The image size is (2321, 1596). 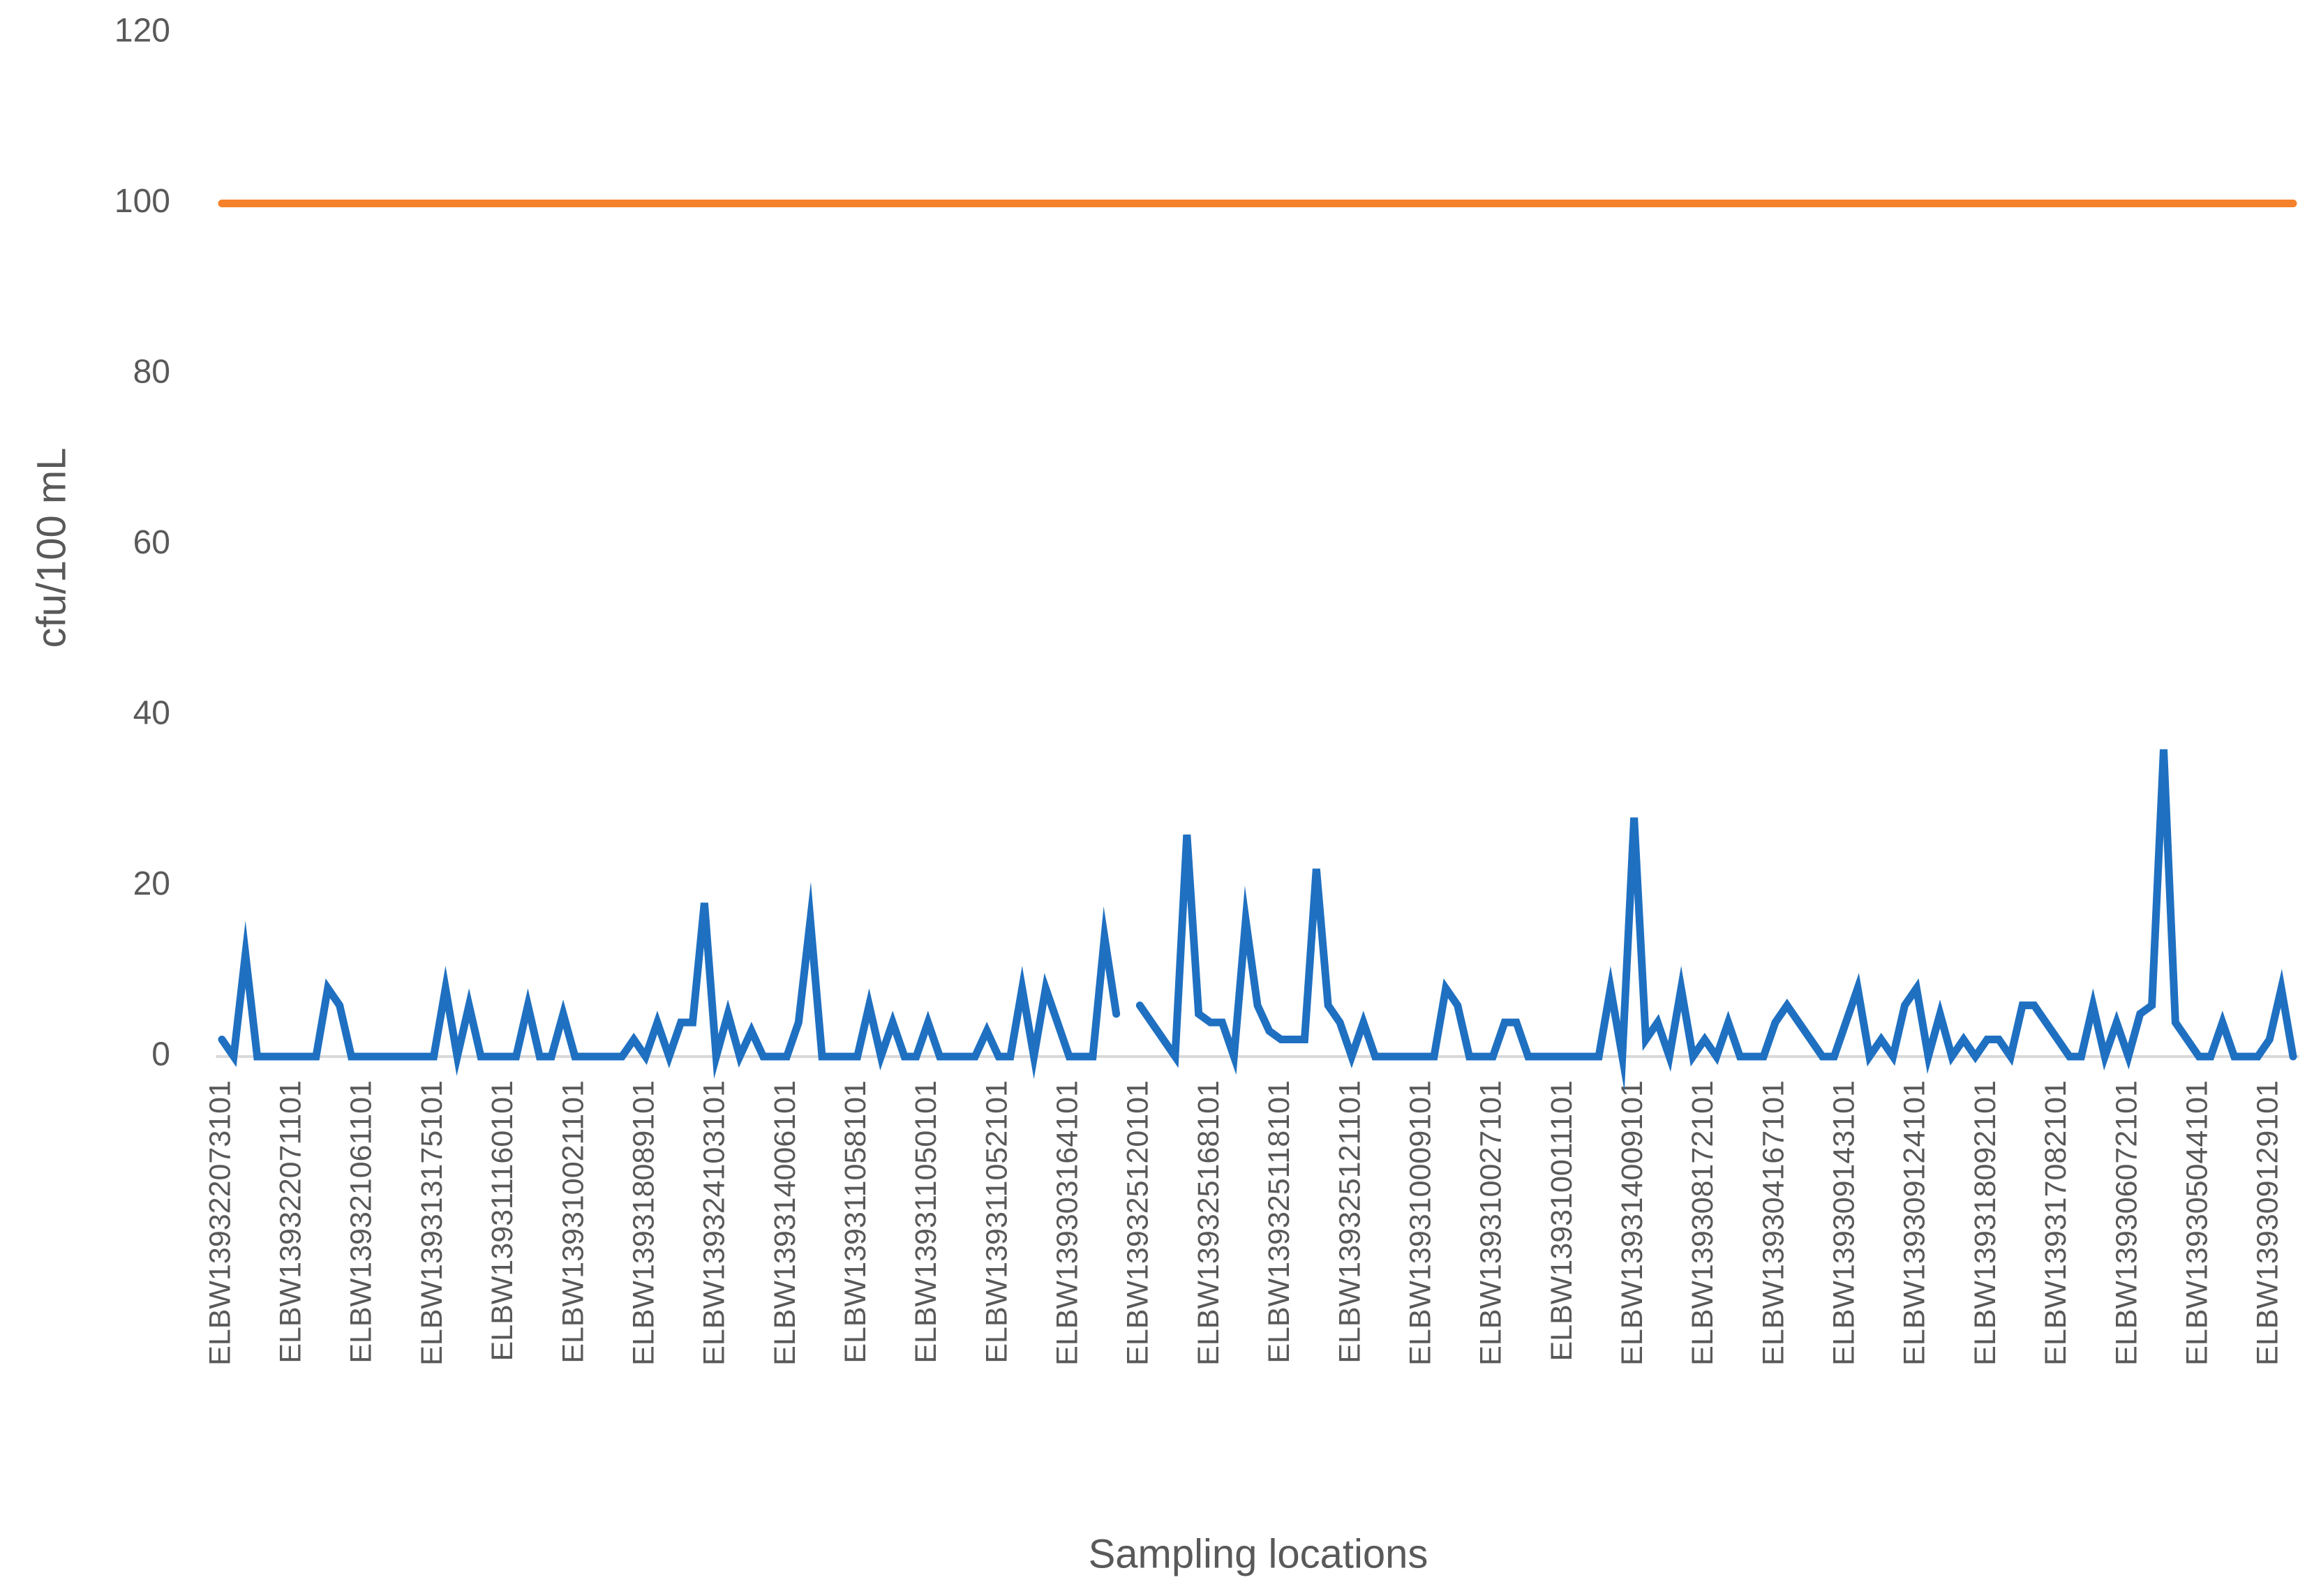 I want to click on x-tick-label: ELBW139314009101, so click(x=1632, y=1223).